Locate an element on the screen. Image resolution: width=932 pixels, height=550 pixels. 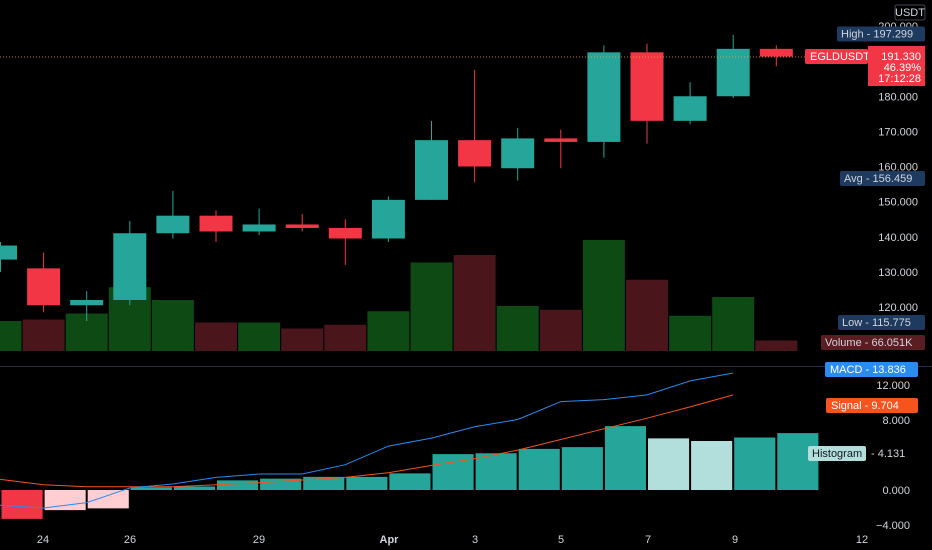
macd-value: 13.836 is located at coordinates (889, 370).